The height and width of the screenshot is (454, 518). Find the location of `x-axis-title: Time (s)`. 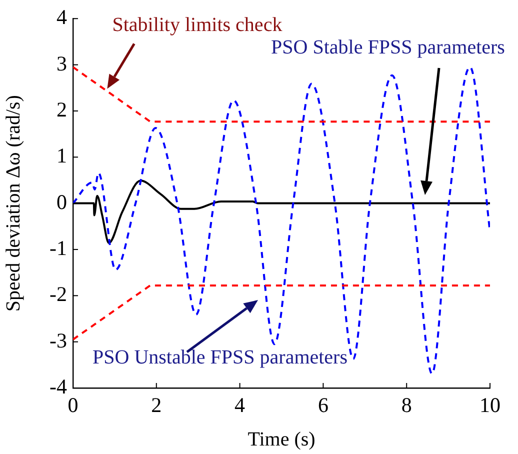

x-axis-title: Time (s) is located at coordinates (282, 439).